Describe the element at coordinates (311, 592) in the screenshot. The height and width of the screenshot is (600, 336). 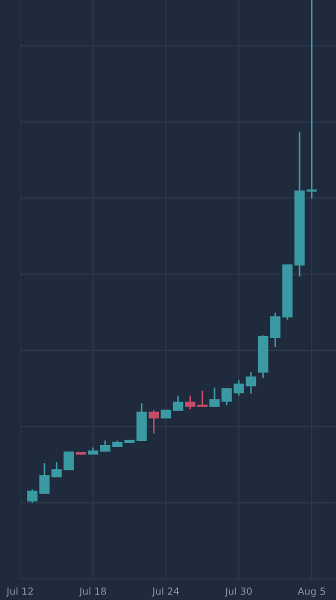
I see `x-tick-label: Aug 5` at that location.